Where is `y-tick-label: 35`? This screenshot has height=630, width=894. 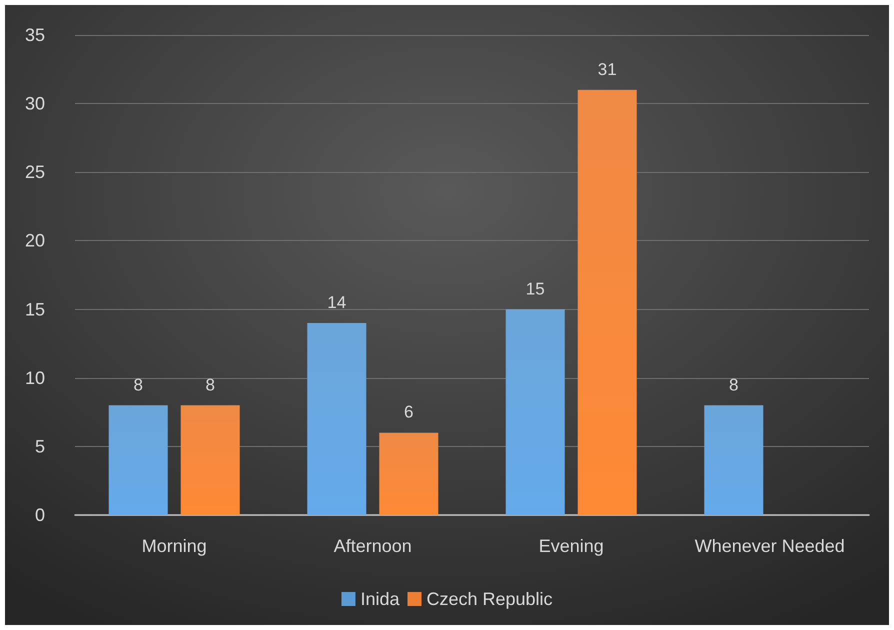 y-tick-label: 35 is located at coordinates (34, 35).